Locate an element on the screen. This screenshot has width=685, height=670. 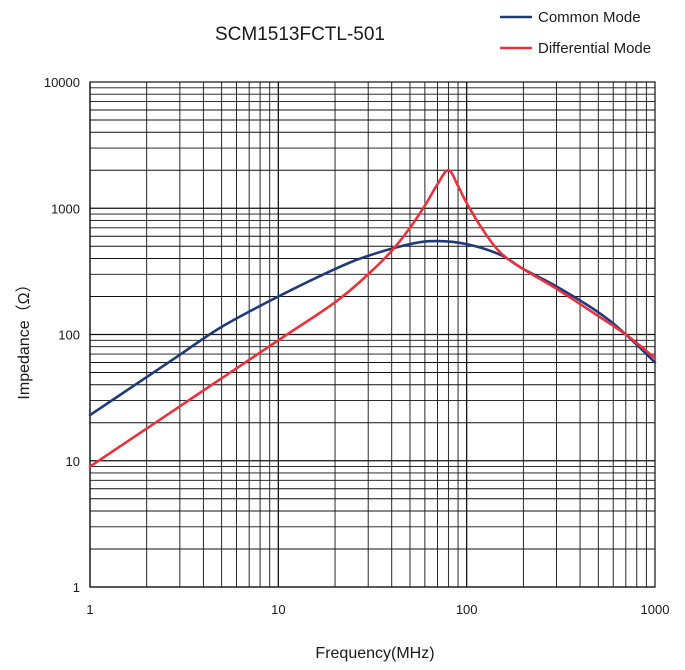
x-tick-label: 10 is located at coordinates (278, 609).